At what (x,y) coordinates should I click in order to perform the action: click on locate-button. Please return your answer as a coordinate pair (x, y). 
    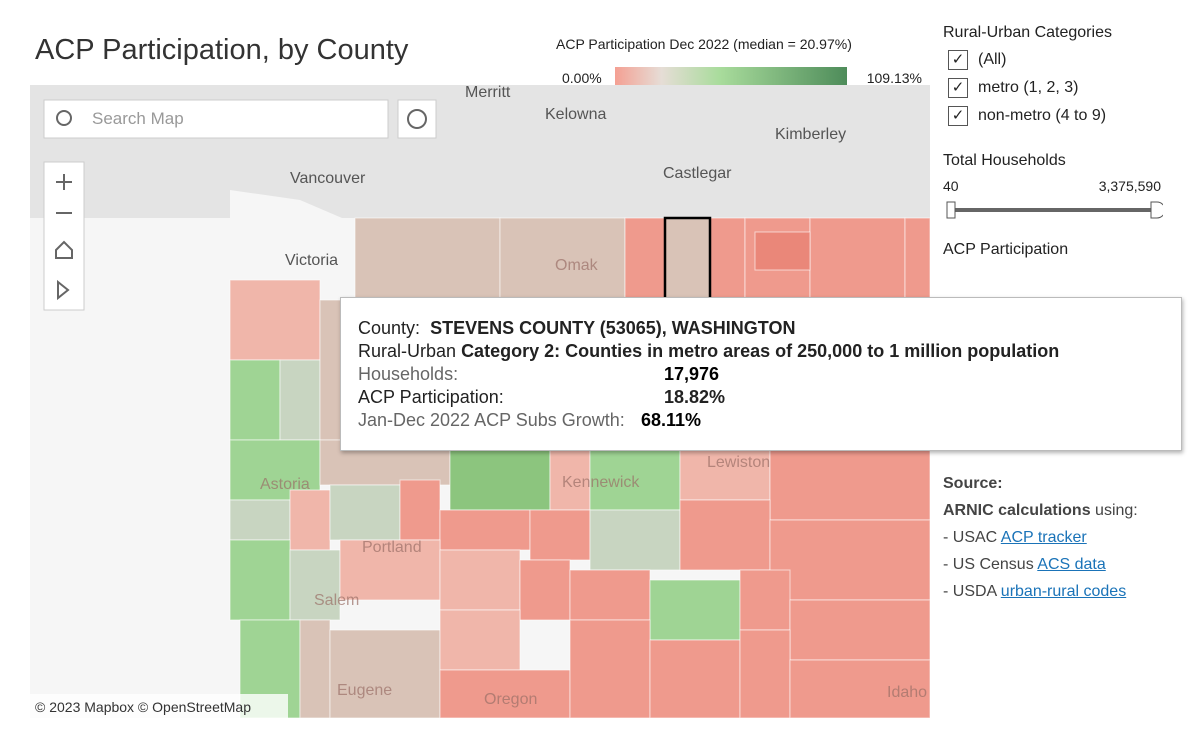
    Looking at the image, I should click on (417, 119).